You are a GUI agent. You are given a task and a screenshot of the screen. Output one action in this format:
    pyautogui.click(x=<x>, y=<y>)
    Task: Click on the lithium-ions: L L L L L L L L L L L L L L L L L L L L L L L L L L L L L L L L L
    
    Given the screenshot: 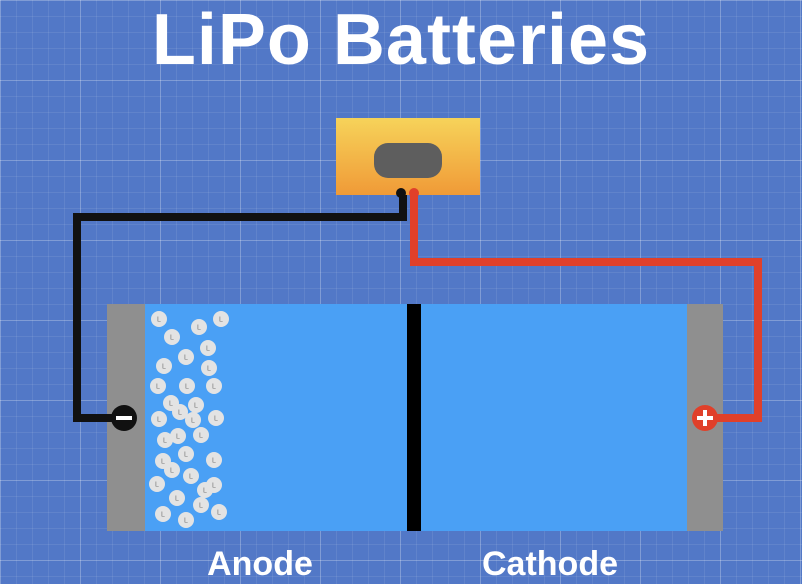 What is the action you would take?
    pyautogui.click(x=189, y=419)
    